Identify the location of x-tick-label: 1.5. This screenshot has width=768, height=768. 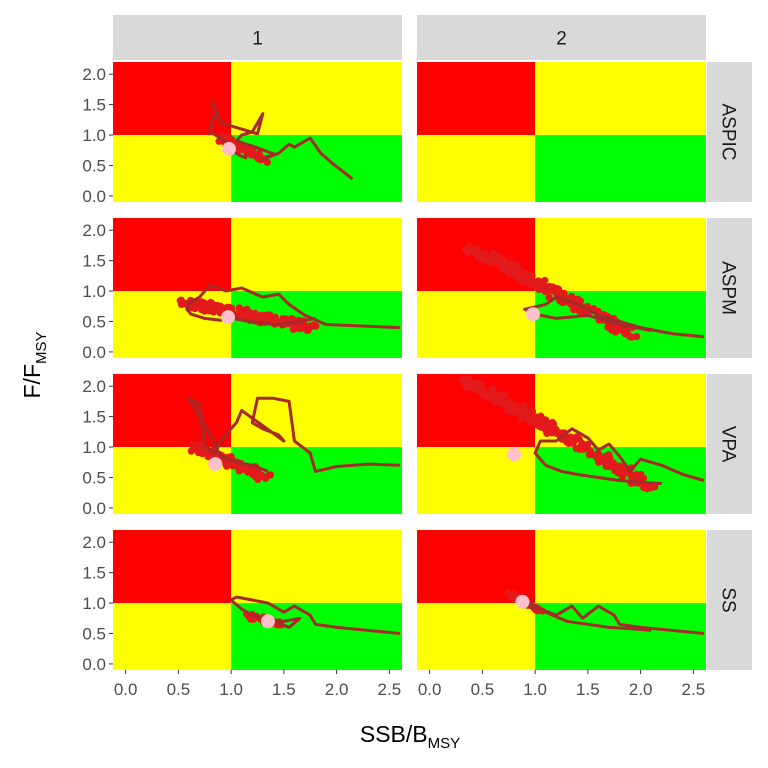
(588, 689).